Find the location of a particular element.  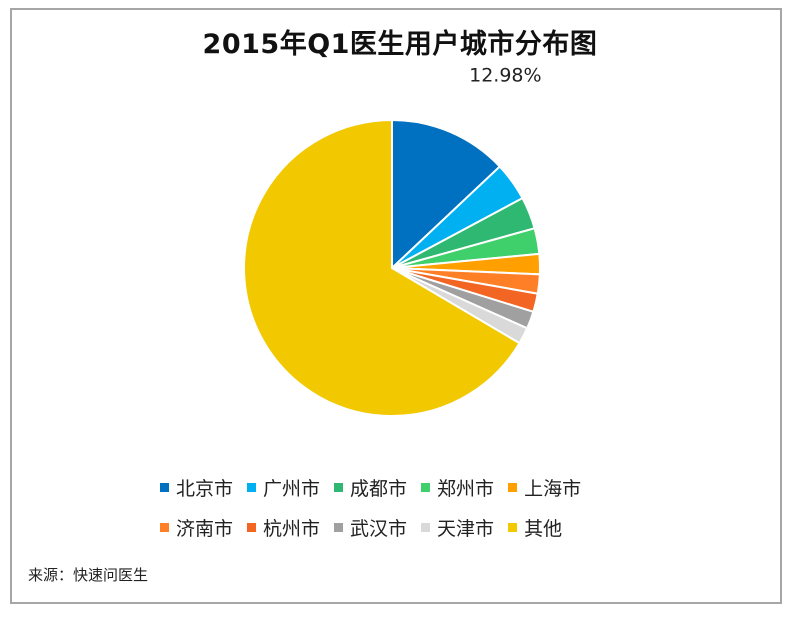

chart-legend: 北京市 广州市 成都市 郑州市 上海市济南市 杭州市 武汉市 天津市 其他 is located at coordinates (410, 510).